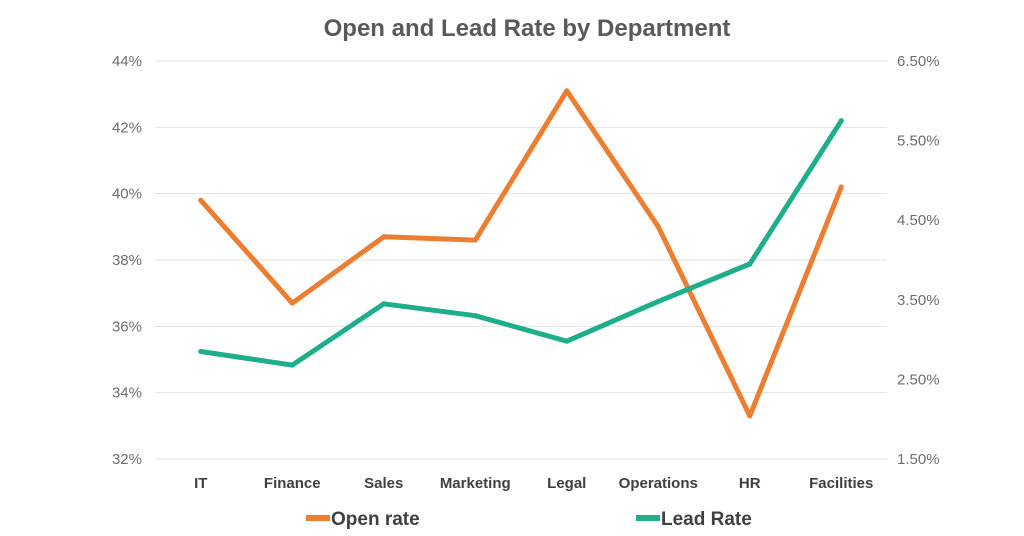 The height and width of the screenshot is (536, 1024). I want to click on right-axis-tick-label: 4.50%, so click(918, 220).